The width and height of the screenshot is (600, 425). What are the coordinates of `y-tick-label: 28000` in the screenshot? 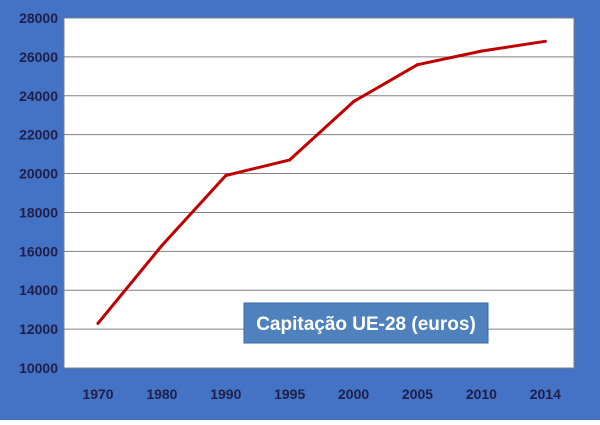 It's located at (38, 18).